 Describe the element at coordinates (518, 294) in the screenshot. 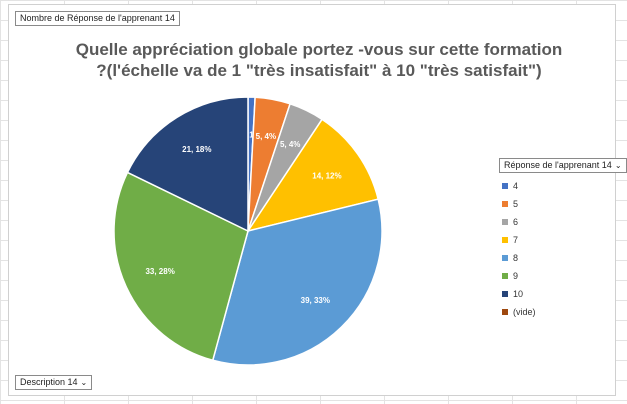

I see `legend-label: 10` at that location.